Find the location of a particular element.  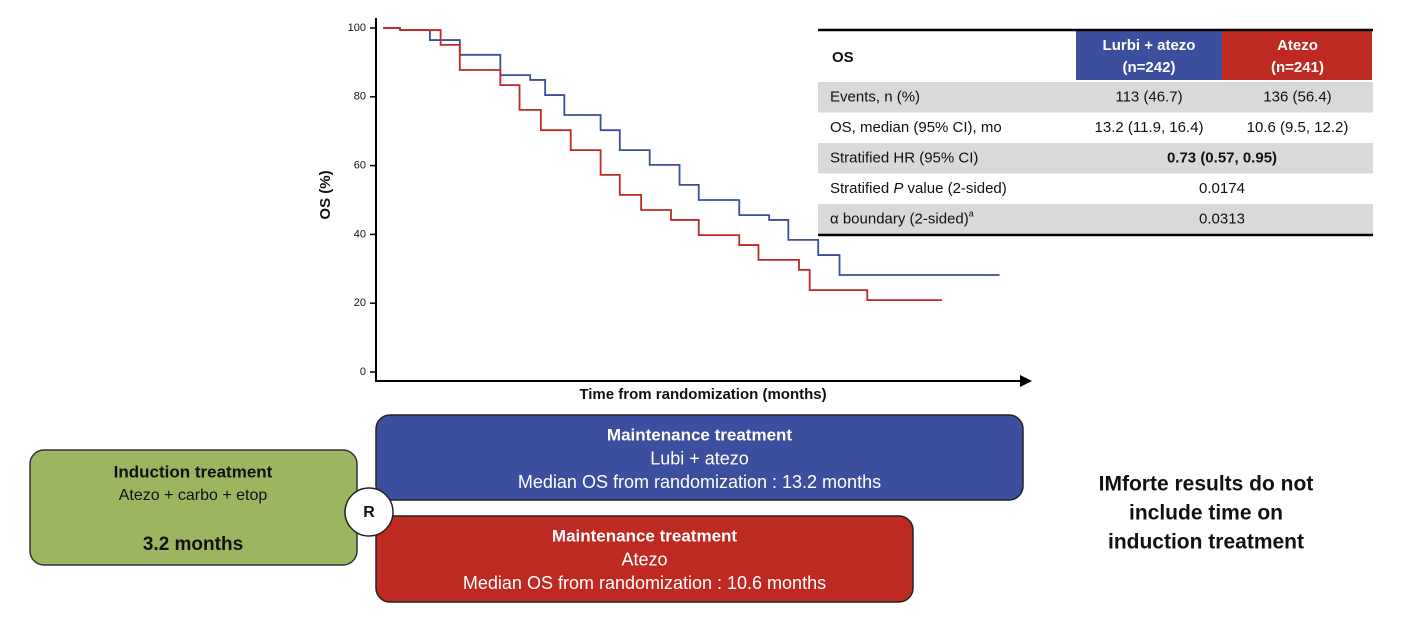

y-tick-label: 20 is located at coordinates (360, 303).